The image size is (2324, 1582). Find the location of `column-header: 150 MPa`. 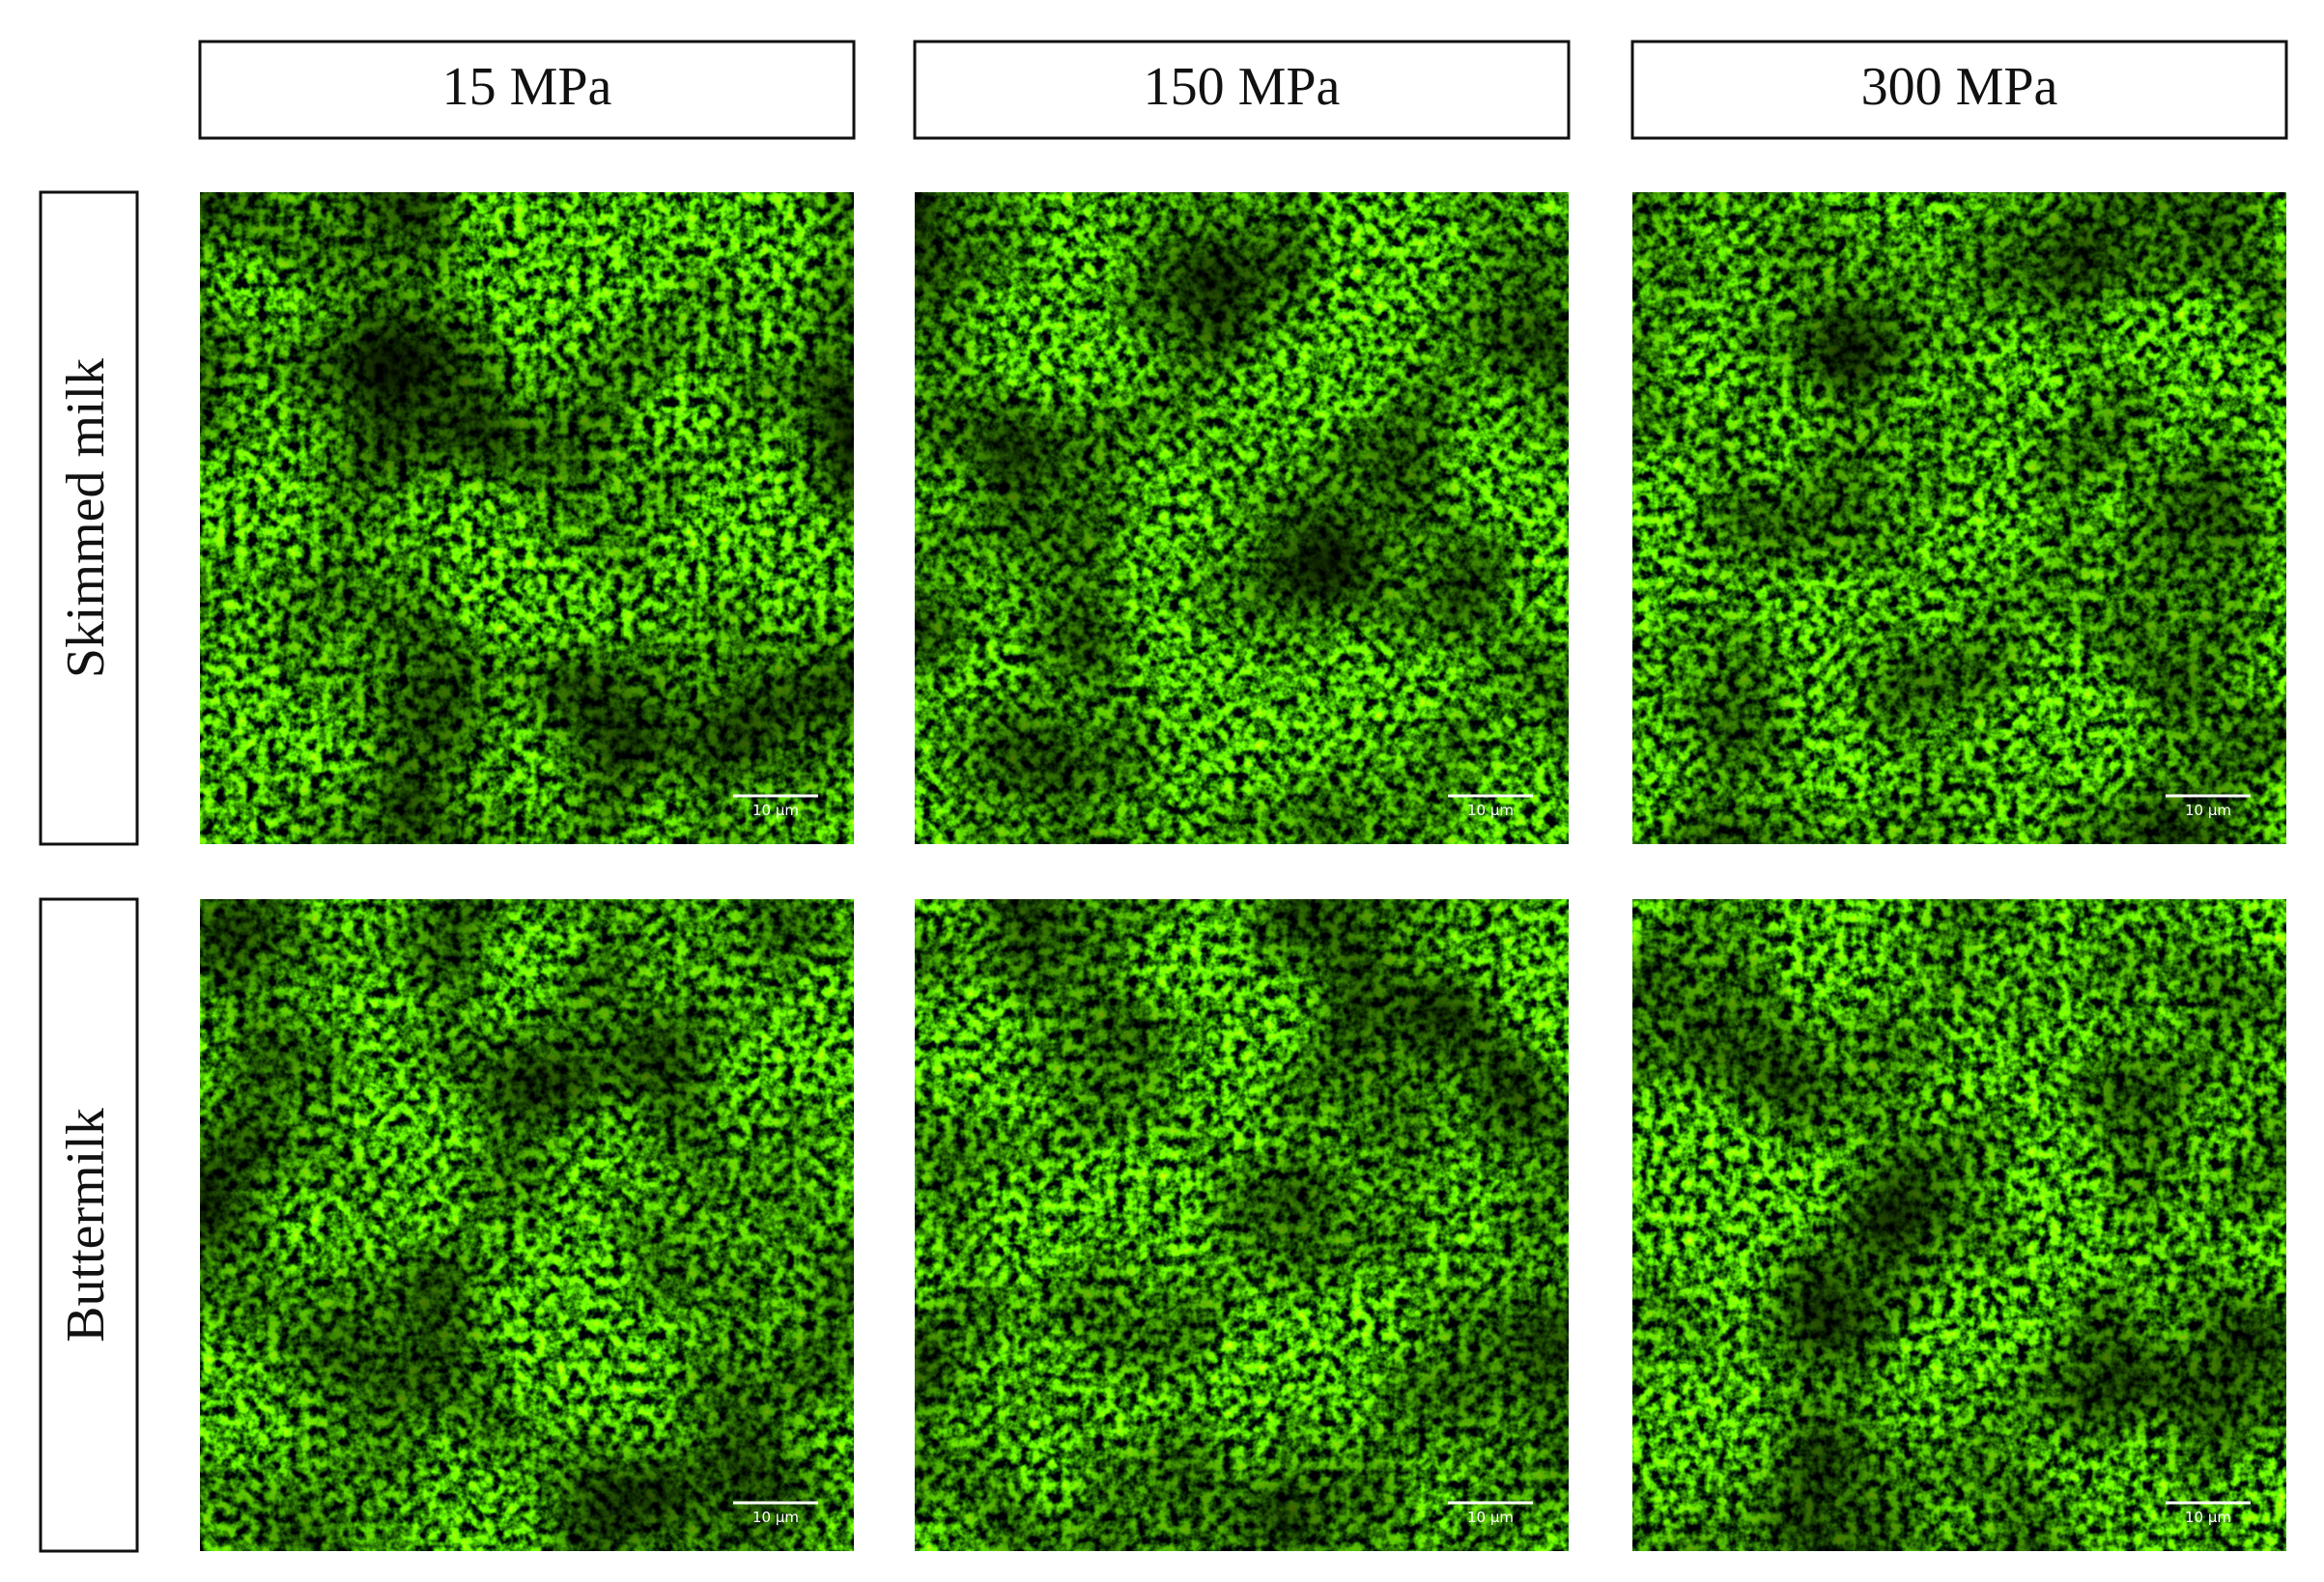

column-header: 150 MPa is located at coordinates (1242, 87).